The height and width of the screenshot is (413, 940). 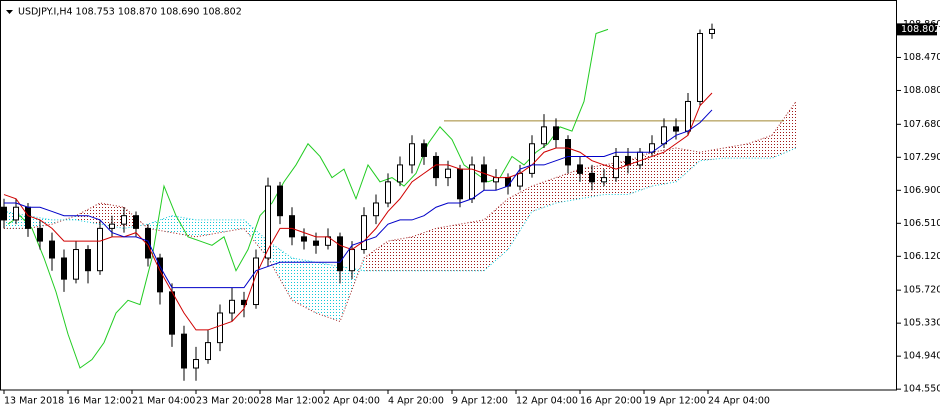 What do you see at coordinates (416, 401) in the screenshot?
I see `x-tick-label: 4 Apr 20:00` at bounding box center [416, 401].